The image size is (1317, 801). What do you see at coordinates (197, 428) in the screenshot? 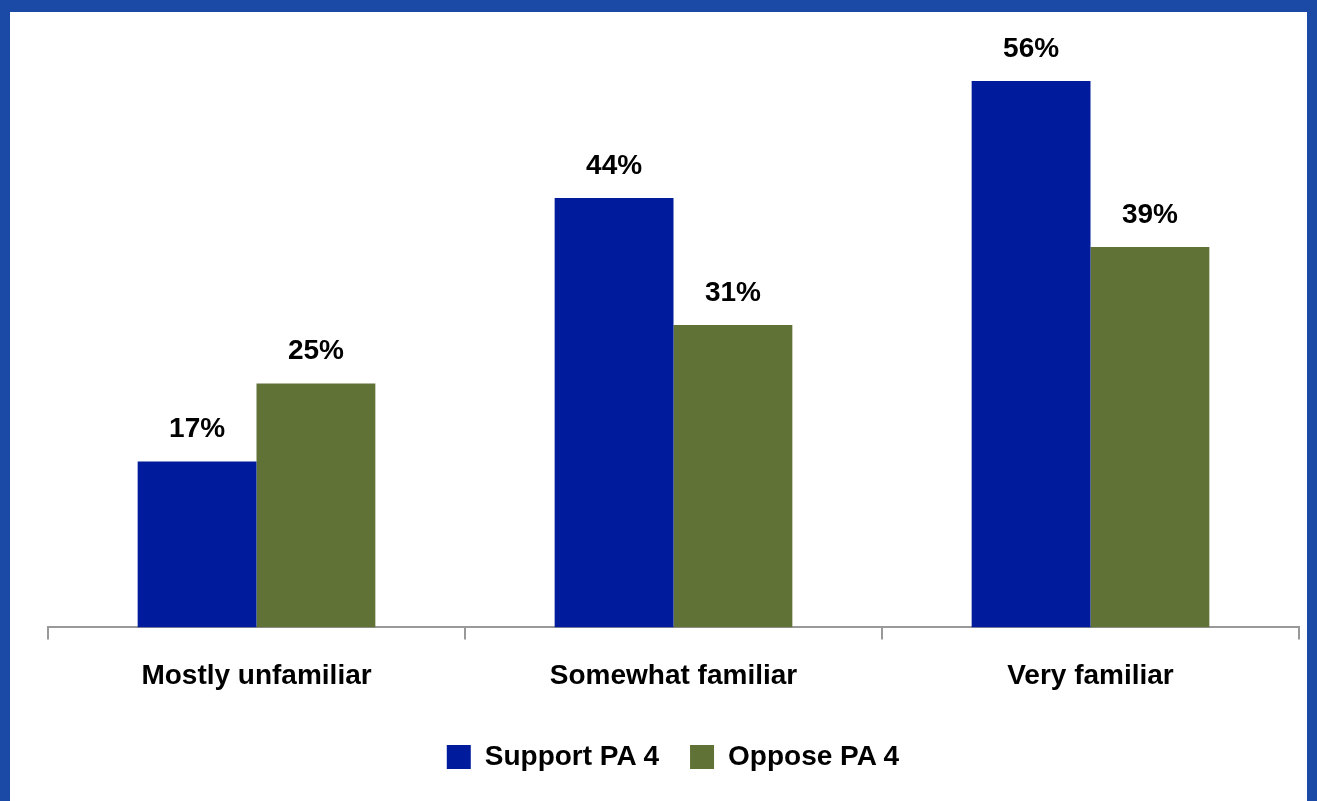
I see `data-label: 17%` at bounding box center [197, 428].